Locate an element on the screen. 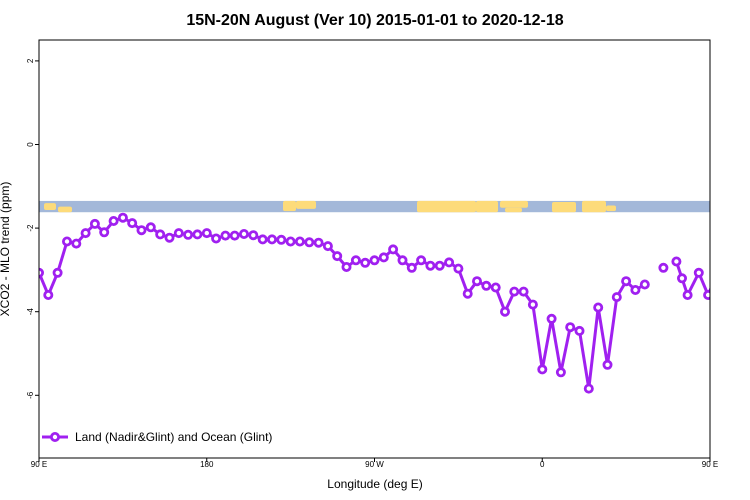  legend-label: Land (Nadir&Glint) and Ocean (Glint) is located at coordinates (173, 437).